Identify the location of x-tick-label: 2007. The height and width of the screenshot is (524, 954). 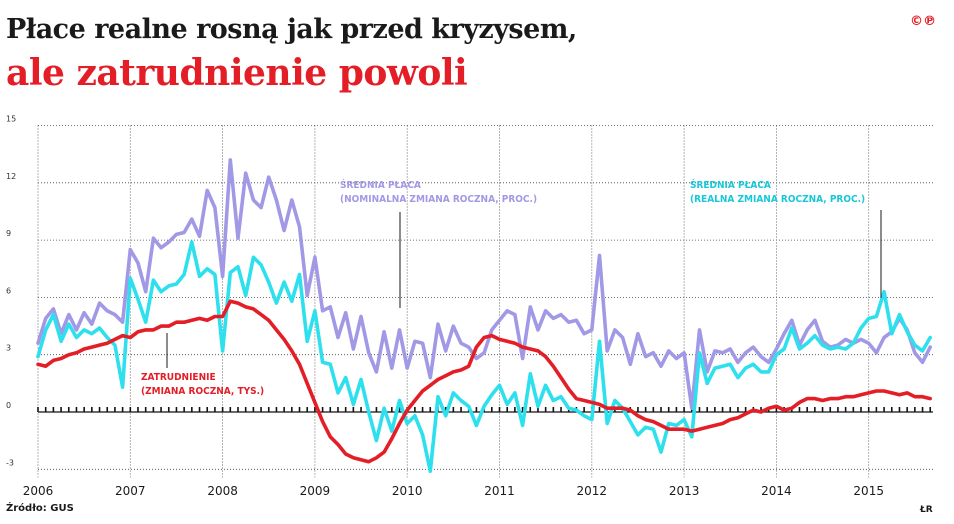
(130, 491).